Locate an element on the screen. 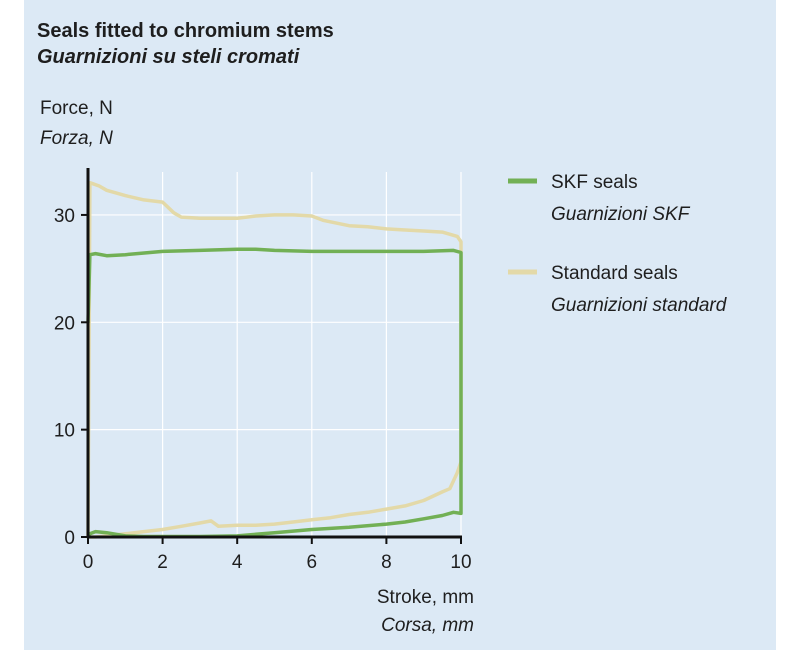 This screenshot has height=650, width=800. x-axis-label: Stroke, mm is located at coordinates (425, 597).